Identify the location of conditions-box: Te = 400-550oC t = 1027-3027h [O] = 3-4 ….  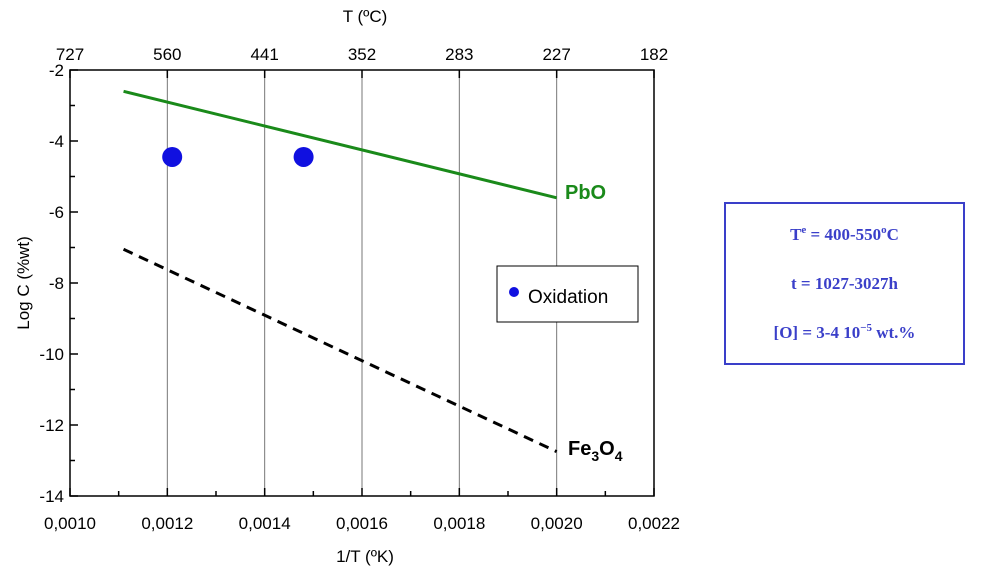
(844, 283).